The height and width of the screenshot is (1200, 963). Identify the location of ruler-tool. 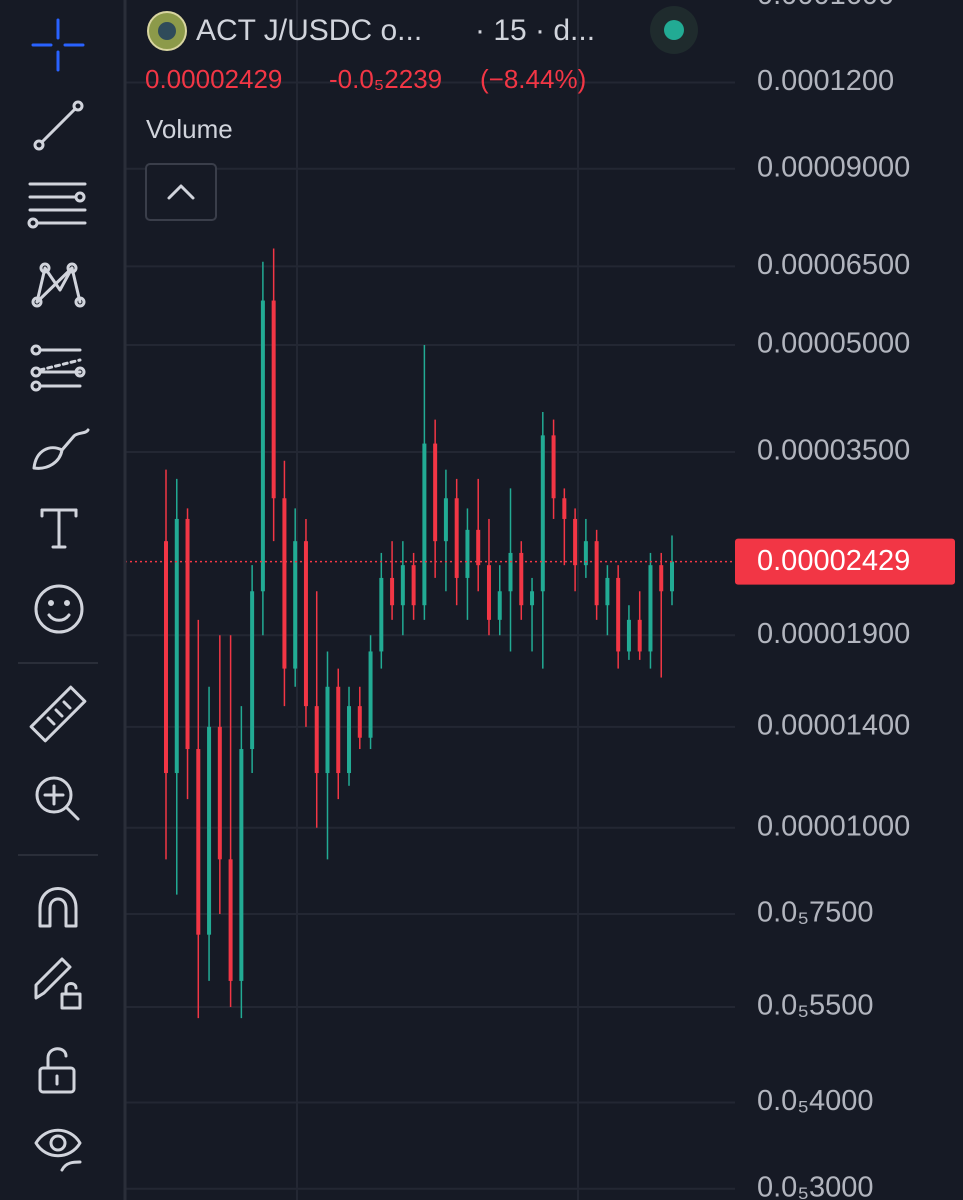
(58, 714).